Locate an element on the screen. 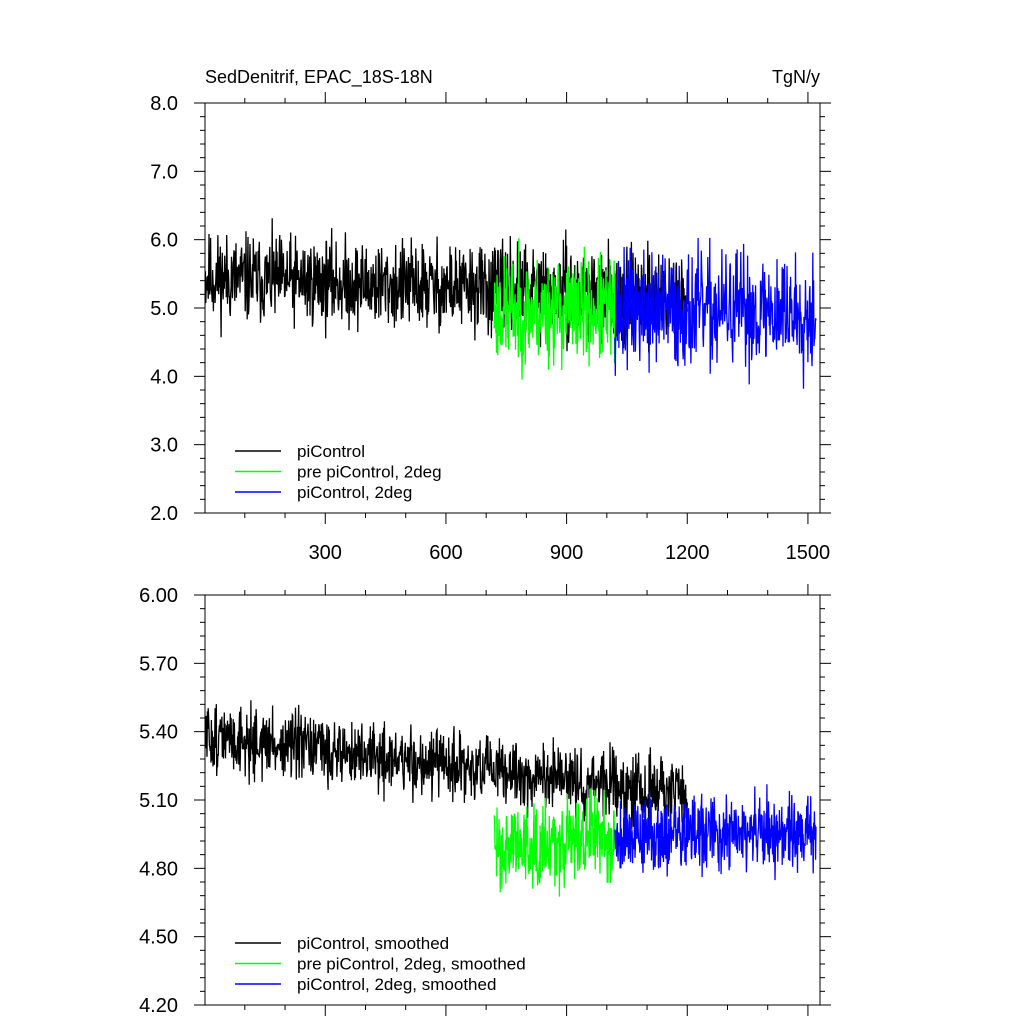 This screenshot has width=1024, height=1024. bottom-y-tick-label: 4.20 is located at coordinates (158, 1006).